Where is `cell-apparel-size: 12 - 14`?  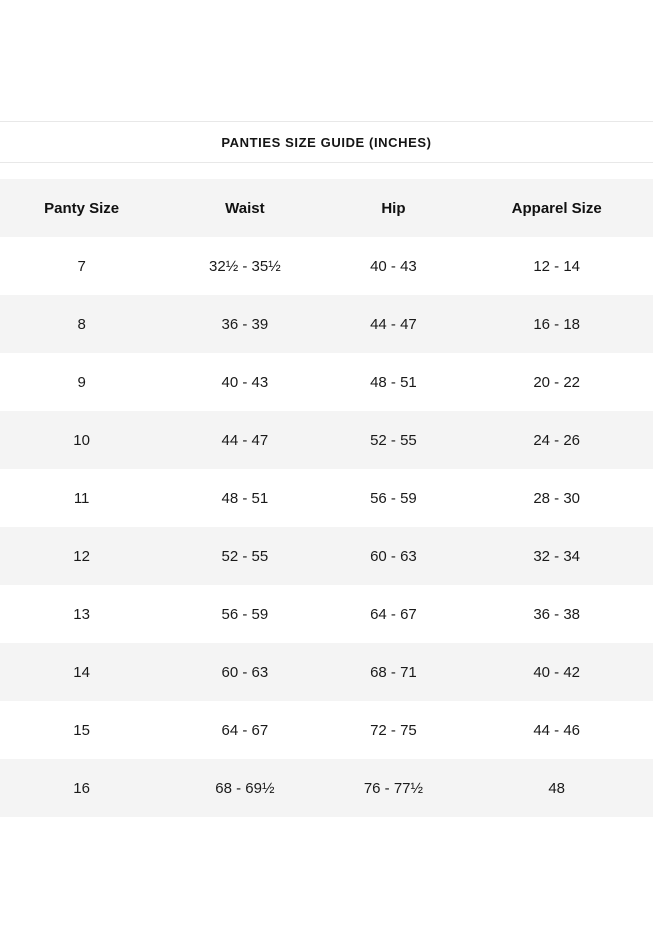 cell-apparel-size: 12 - 14 is located at coordinates (557, 266).